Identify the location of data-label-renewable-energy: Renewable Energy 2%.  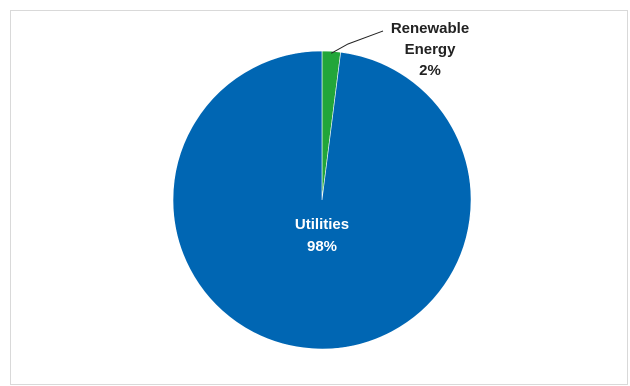
(430, 49).